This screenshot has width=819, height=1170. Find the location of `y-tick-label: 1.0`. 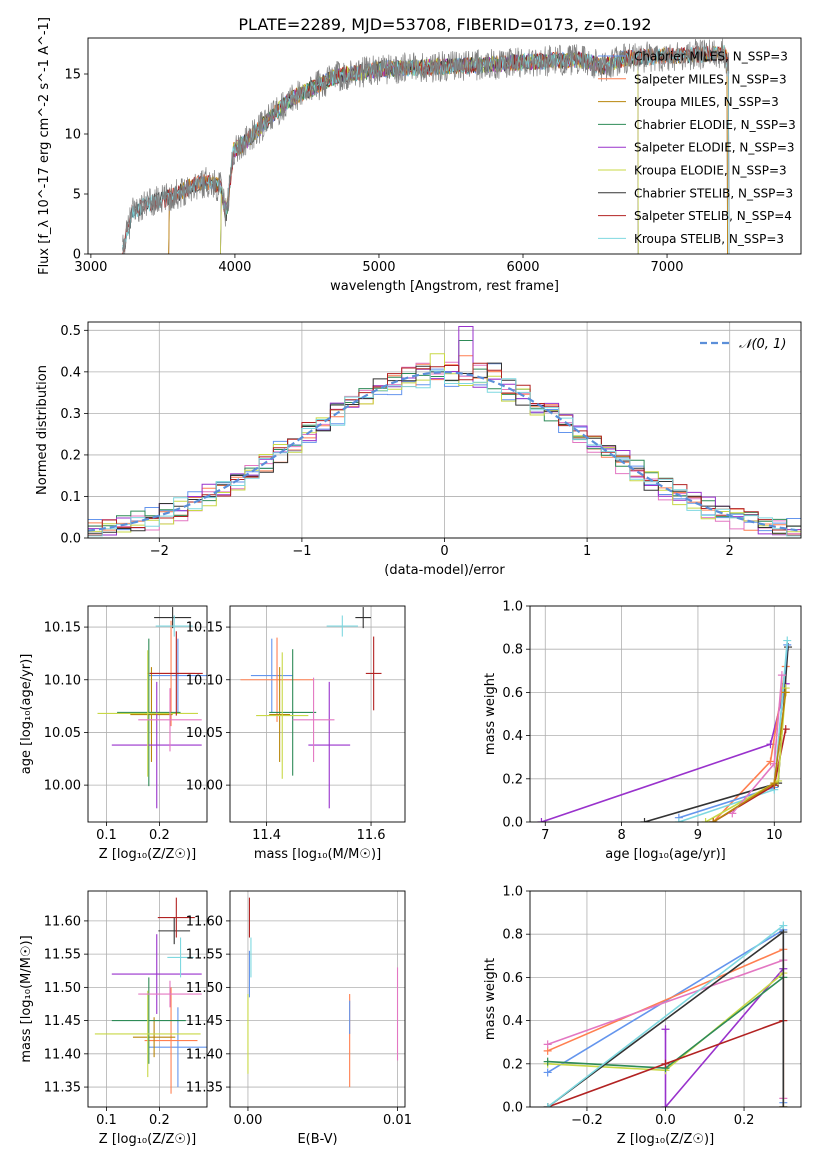

y-tick-label: 1.0 is located at coordinates (512, 892).